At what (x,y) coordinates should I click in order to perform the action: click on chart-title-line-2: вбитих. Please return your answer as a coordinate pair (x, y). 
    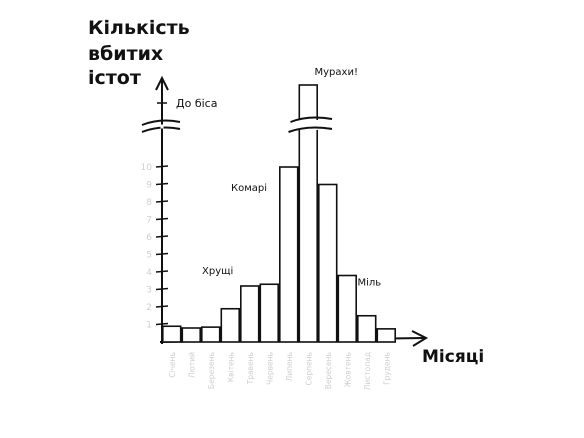
    Looking at the image, I should click on (125, 54).